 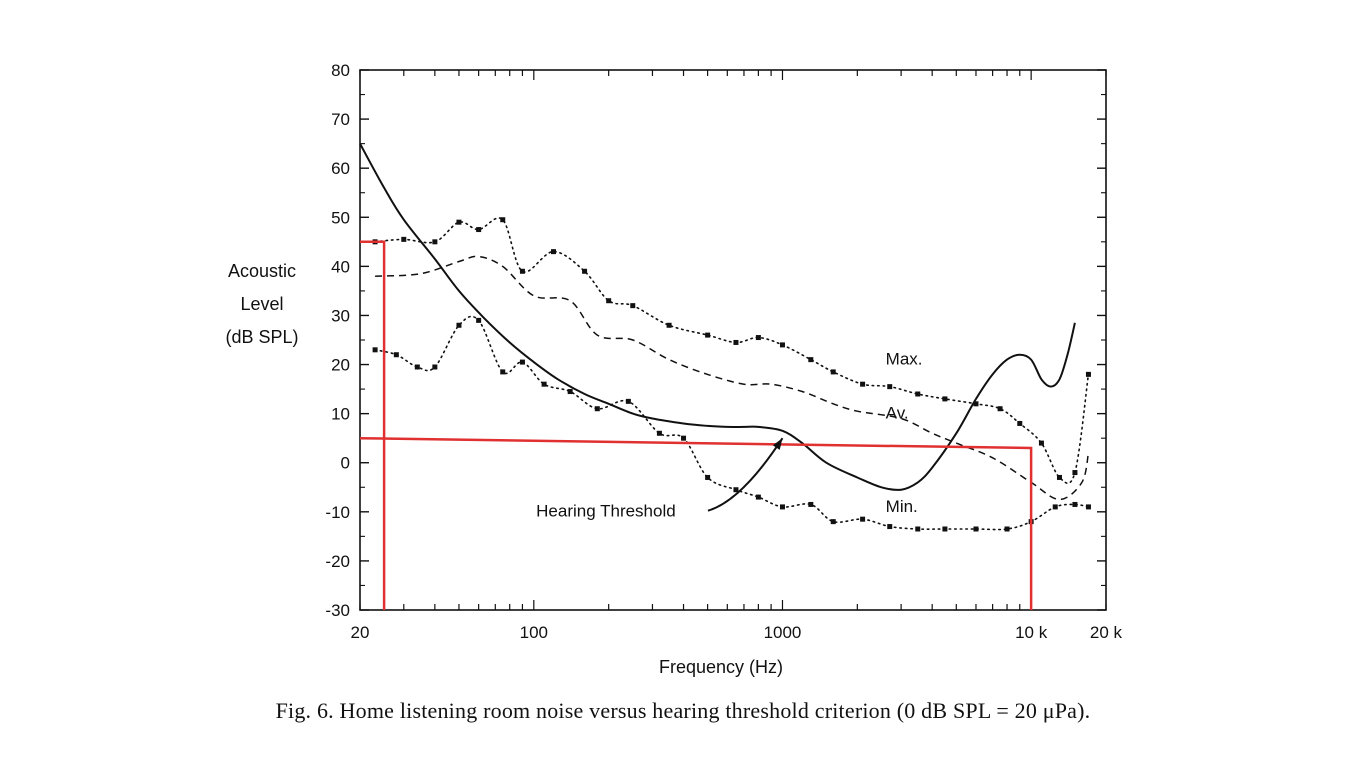 I want to click on y-tick-label: 10, so click(x=340, y=414).